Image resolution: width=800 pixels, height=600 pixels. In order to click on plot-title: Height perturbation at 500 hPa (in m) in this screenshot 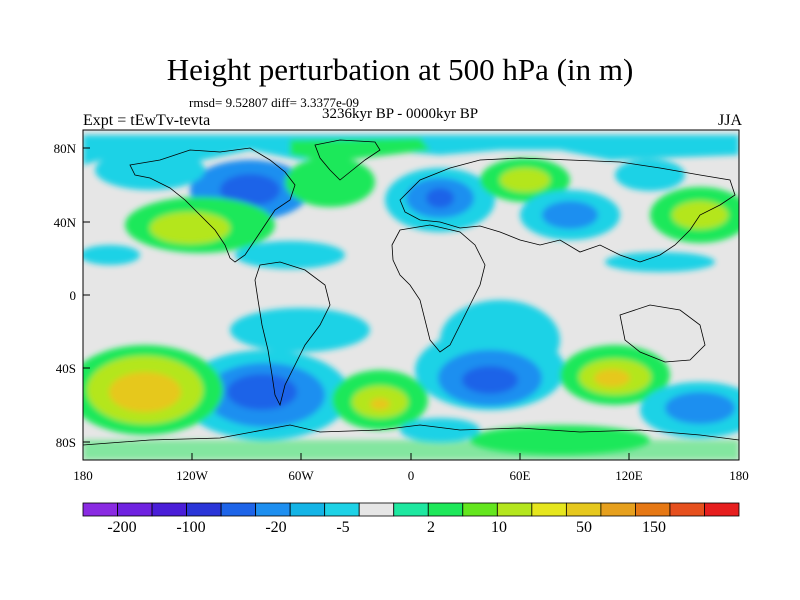, I will do `click(400, 69)`.